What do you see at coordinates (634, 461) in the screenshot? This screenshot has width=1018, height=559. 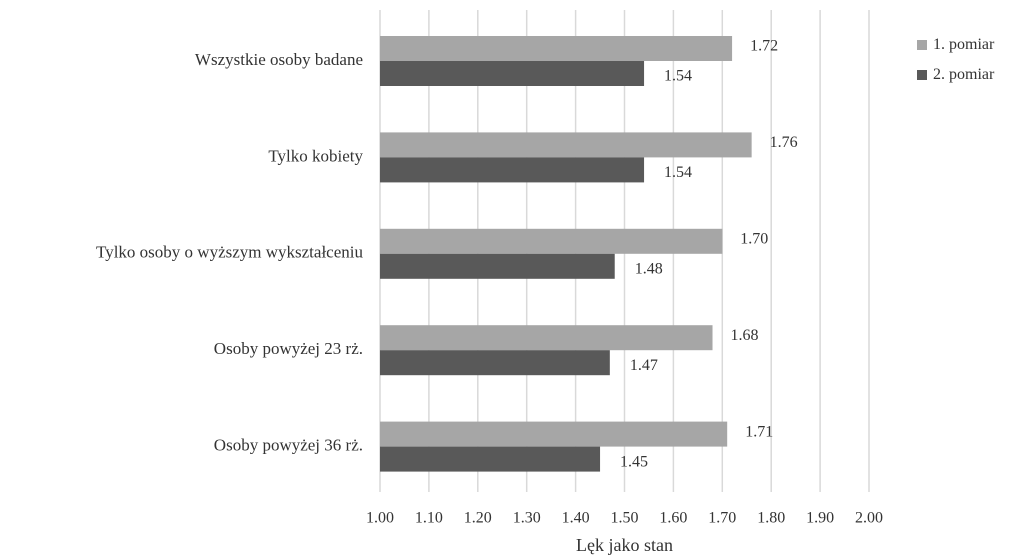 I see `data-label: 1.45` at bounding box center [634, 461].